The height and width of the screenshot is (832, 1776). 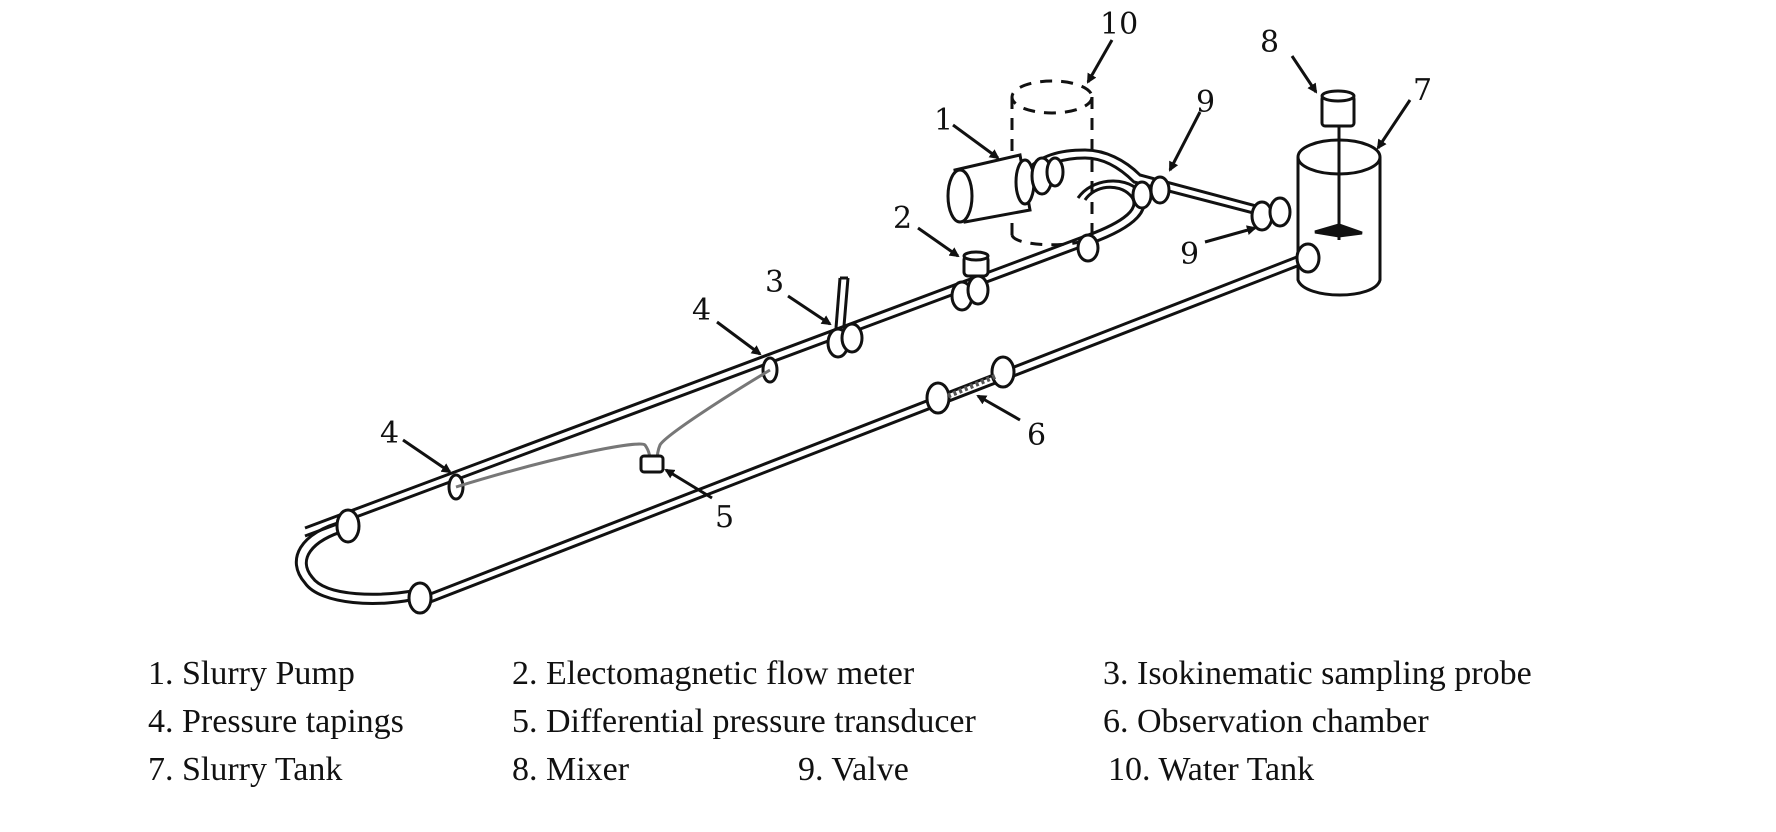 I want to click on callout-2: 2, so click(x=902, y=218).